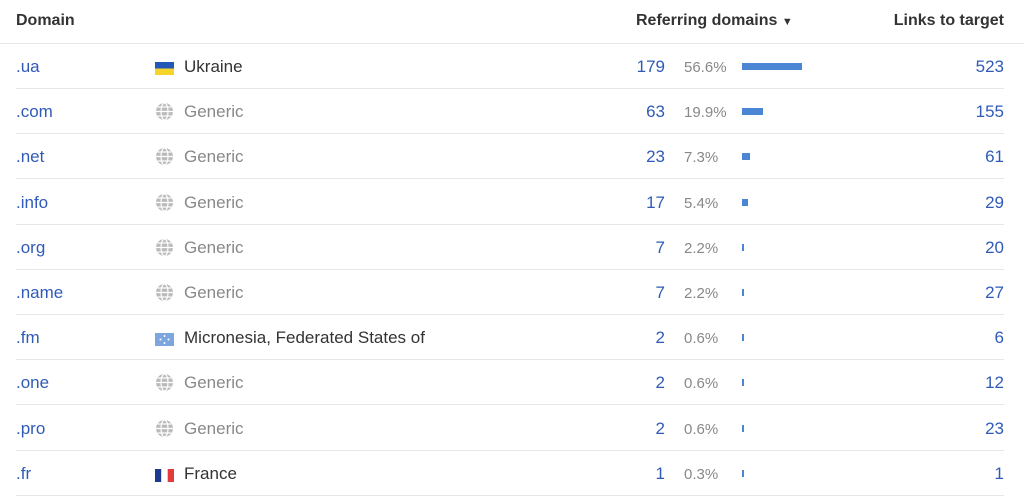 This screenshot has width=1024, height=501. Describe the element at coordinates (994, 383) in the screenshot. I see `links-to-target-count: 12` at that location.